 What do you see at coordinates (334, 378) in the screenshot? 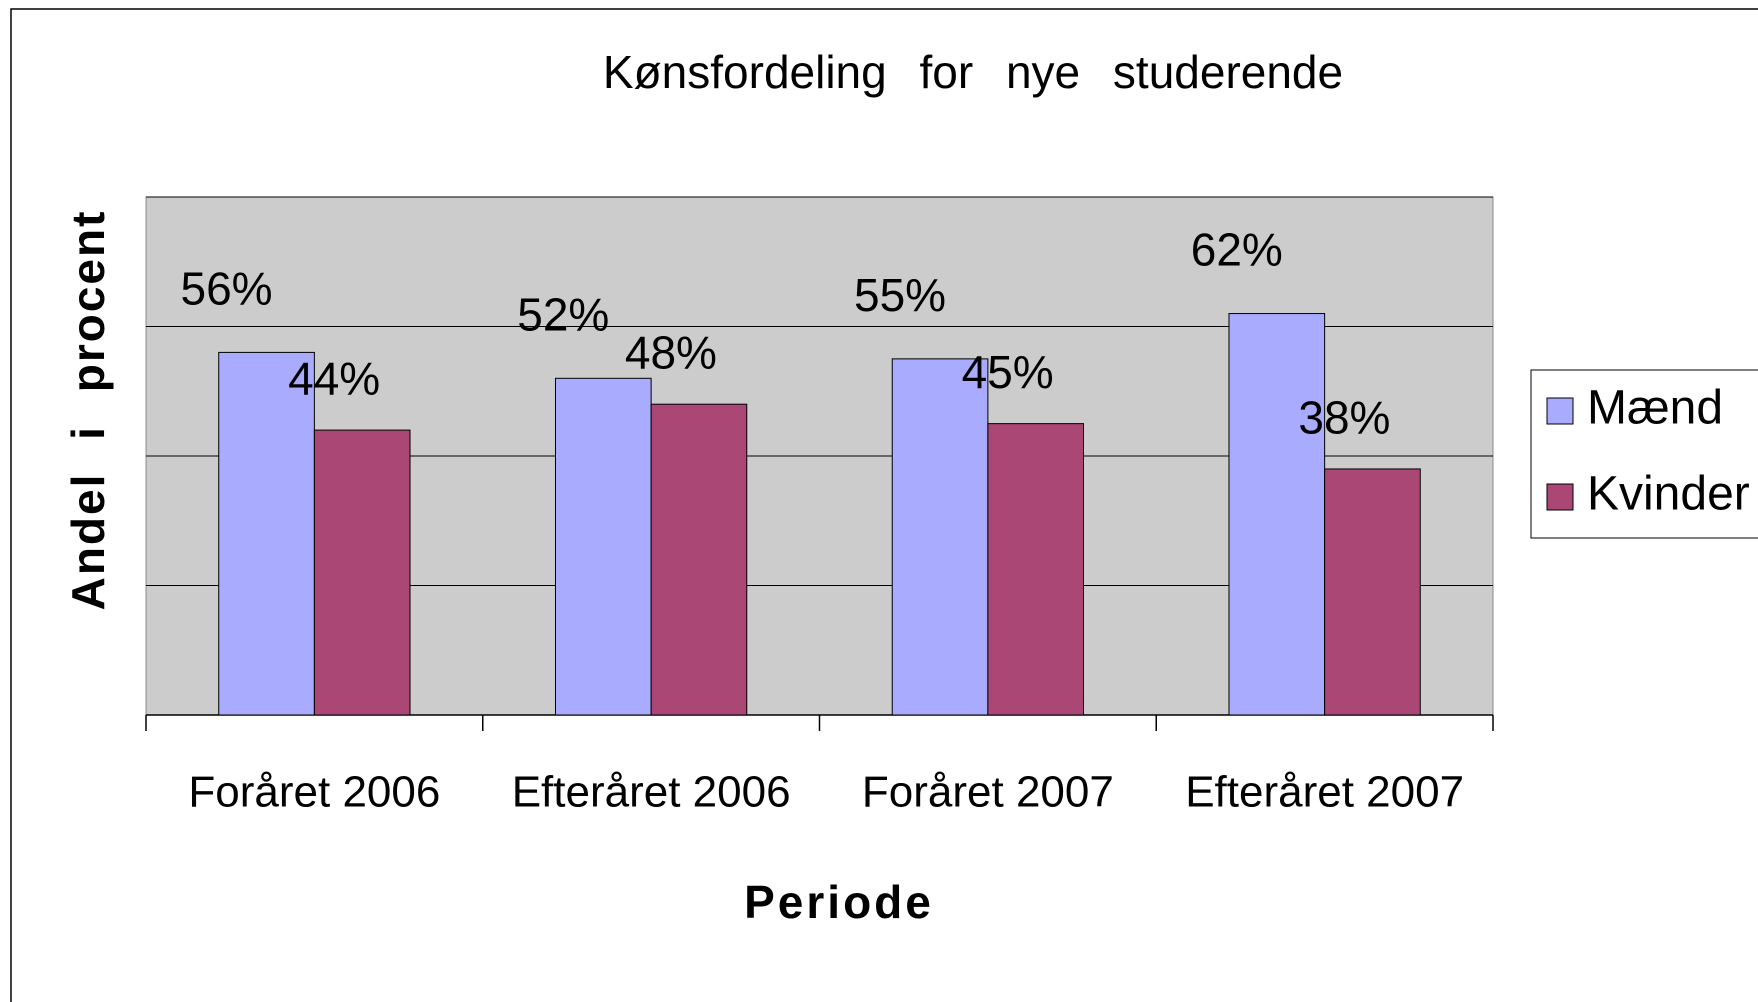
I see `data-label: 44%` at bounding box center [334, 378].